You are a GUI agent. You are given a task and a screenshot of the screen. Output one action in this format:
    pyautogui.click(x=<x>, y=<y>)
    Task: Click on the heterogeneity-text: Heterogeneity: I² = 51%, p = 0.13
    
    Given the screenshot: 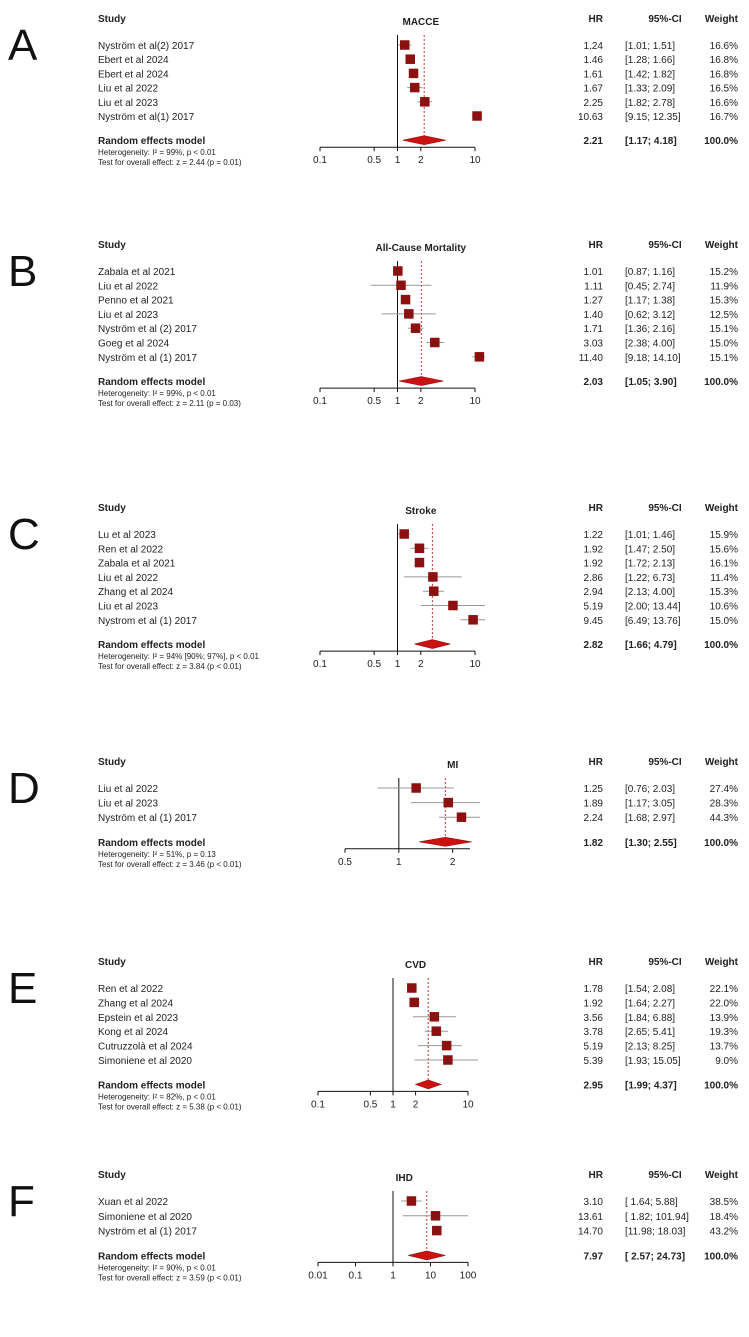 What is the action you would take?
    pyautogui.click(x=157, y=854)
    